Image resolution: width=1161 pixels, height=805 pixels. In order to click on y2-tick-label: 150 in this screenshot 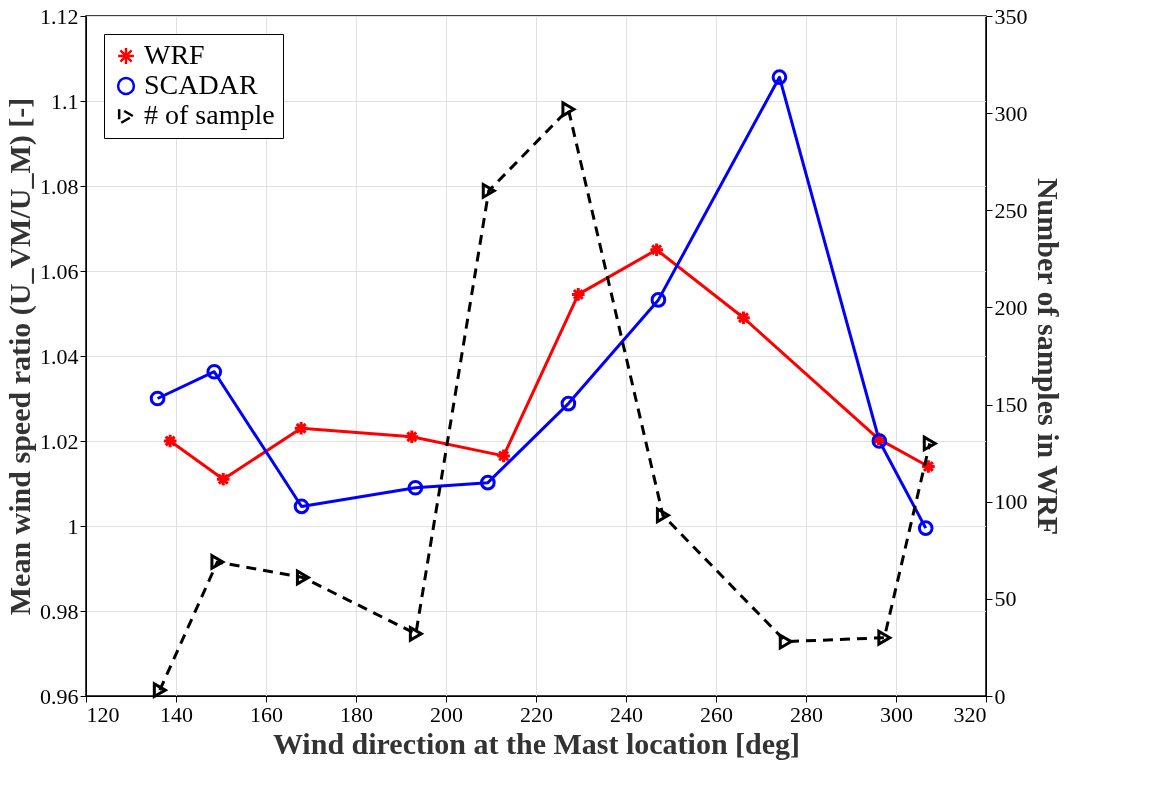, I will do `click(1011, 405)`.